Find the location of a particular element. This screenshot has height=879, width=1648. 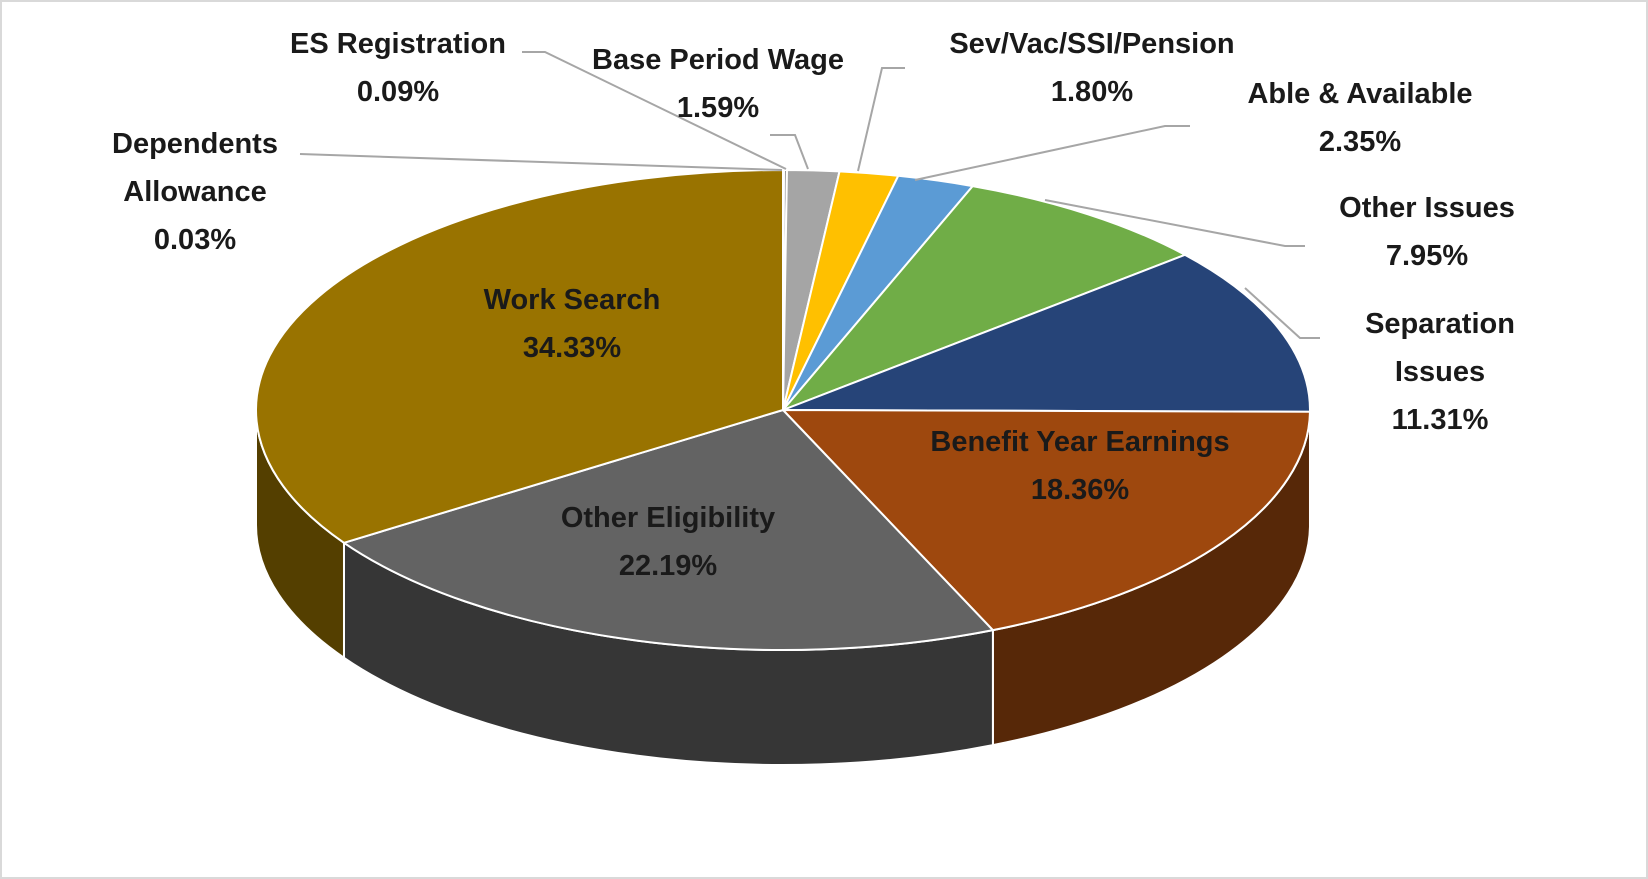

data-label: Other Issues 7.95% is located at coordinates (1427, 232).